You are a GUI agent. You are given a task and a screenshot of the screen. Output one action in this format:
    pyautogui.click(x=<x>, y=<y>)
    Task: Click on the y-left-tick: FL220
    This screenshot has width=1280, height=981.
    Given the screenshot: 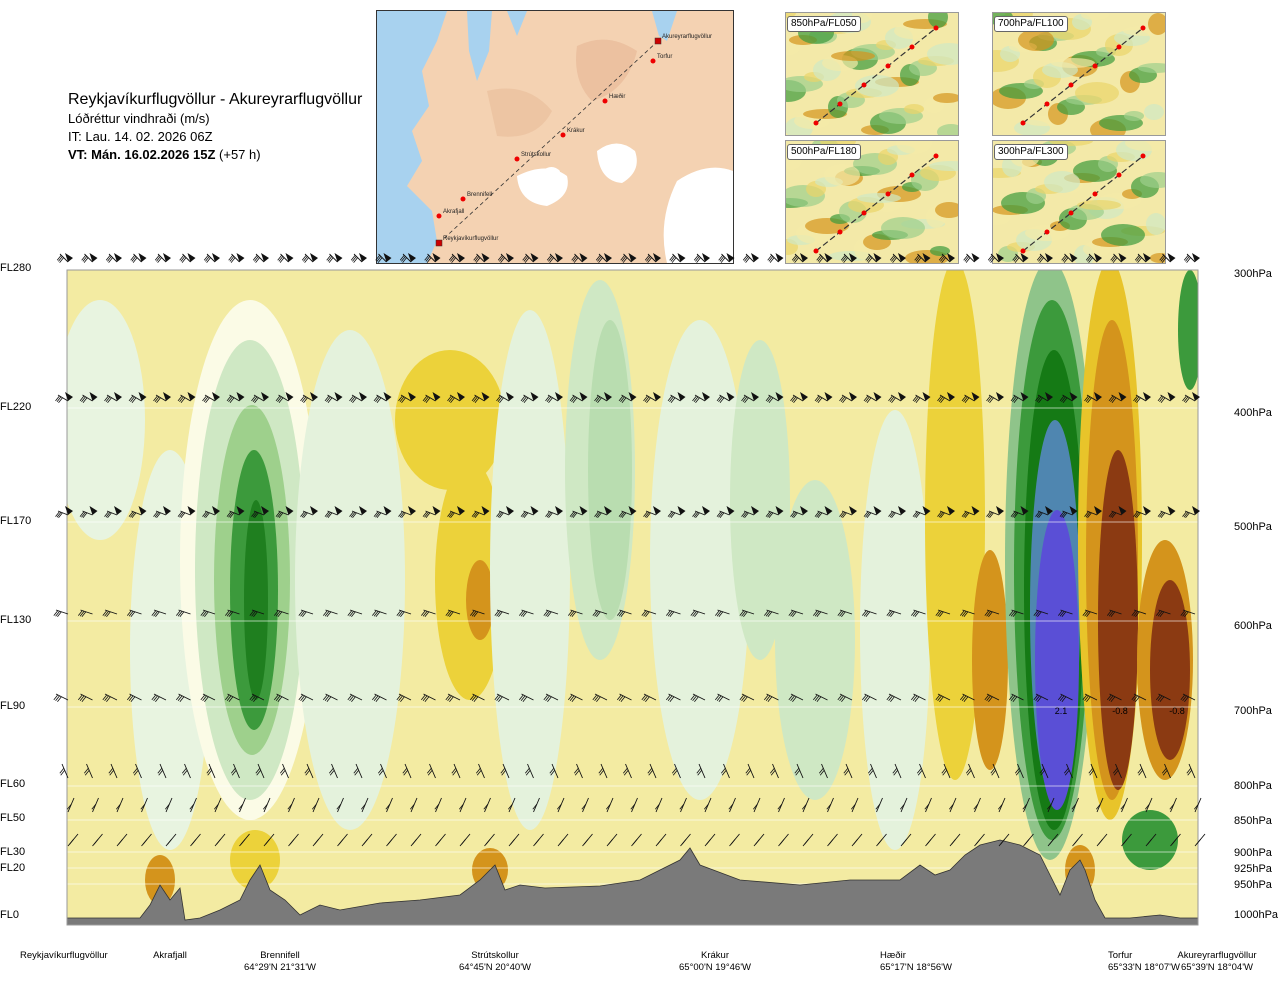 What is the action you would take?
    pyautogui.click(x=16, y=407)
    